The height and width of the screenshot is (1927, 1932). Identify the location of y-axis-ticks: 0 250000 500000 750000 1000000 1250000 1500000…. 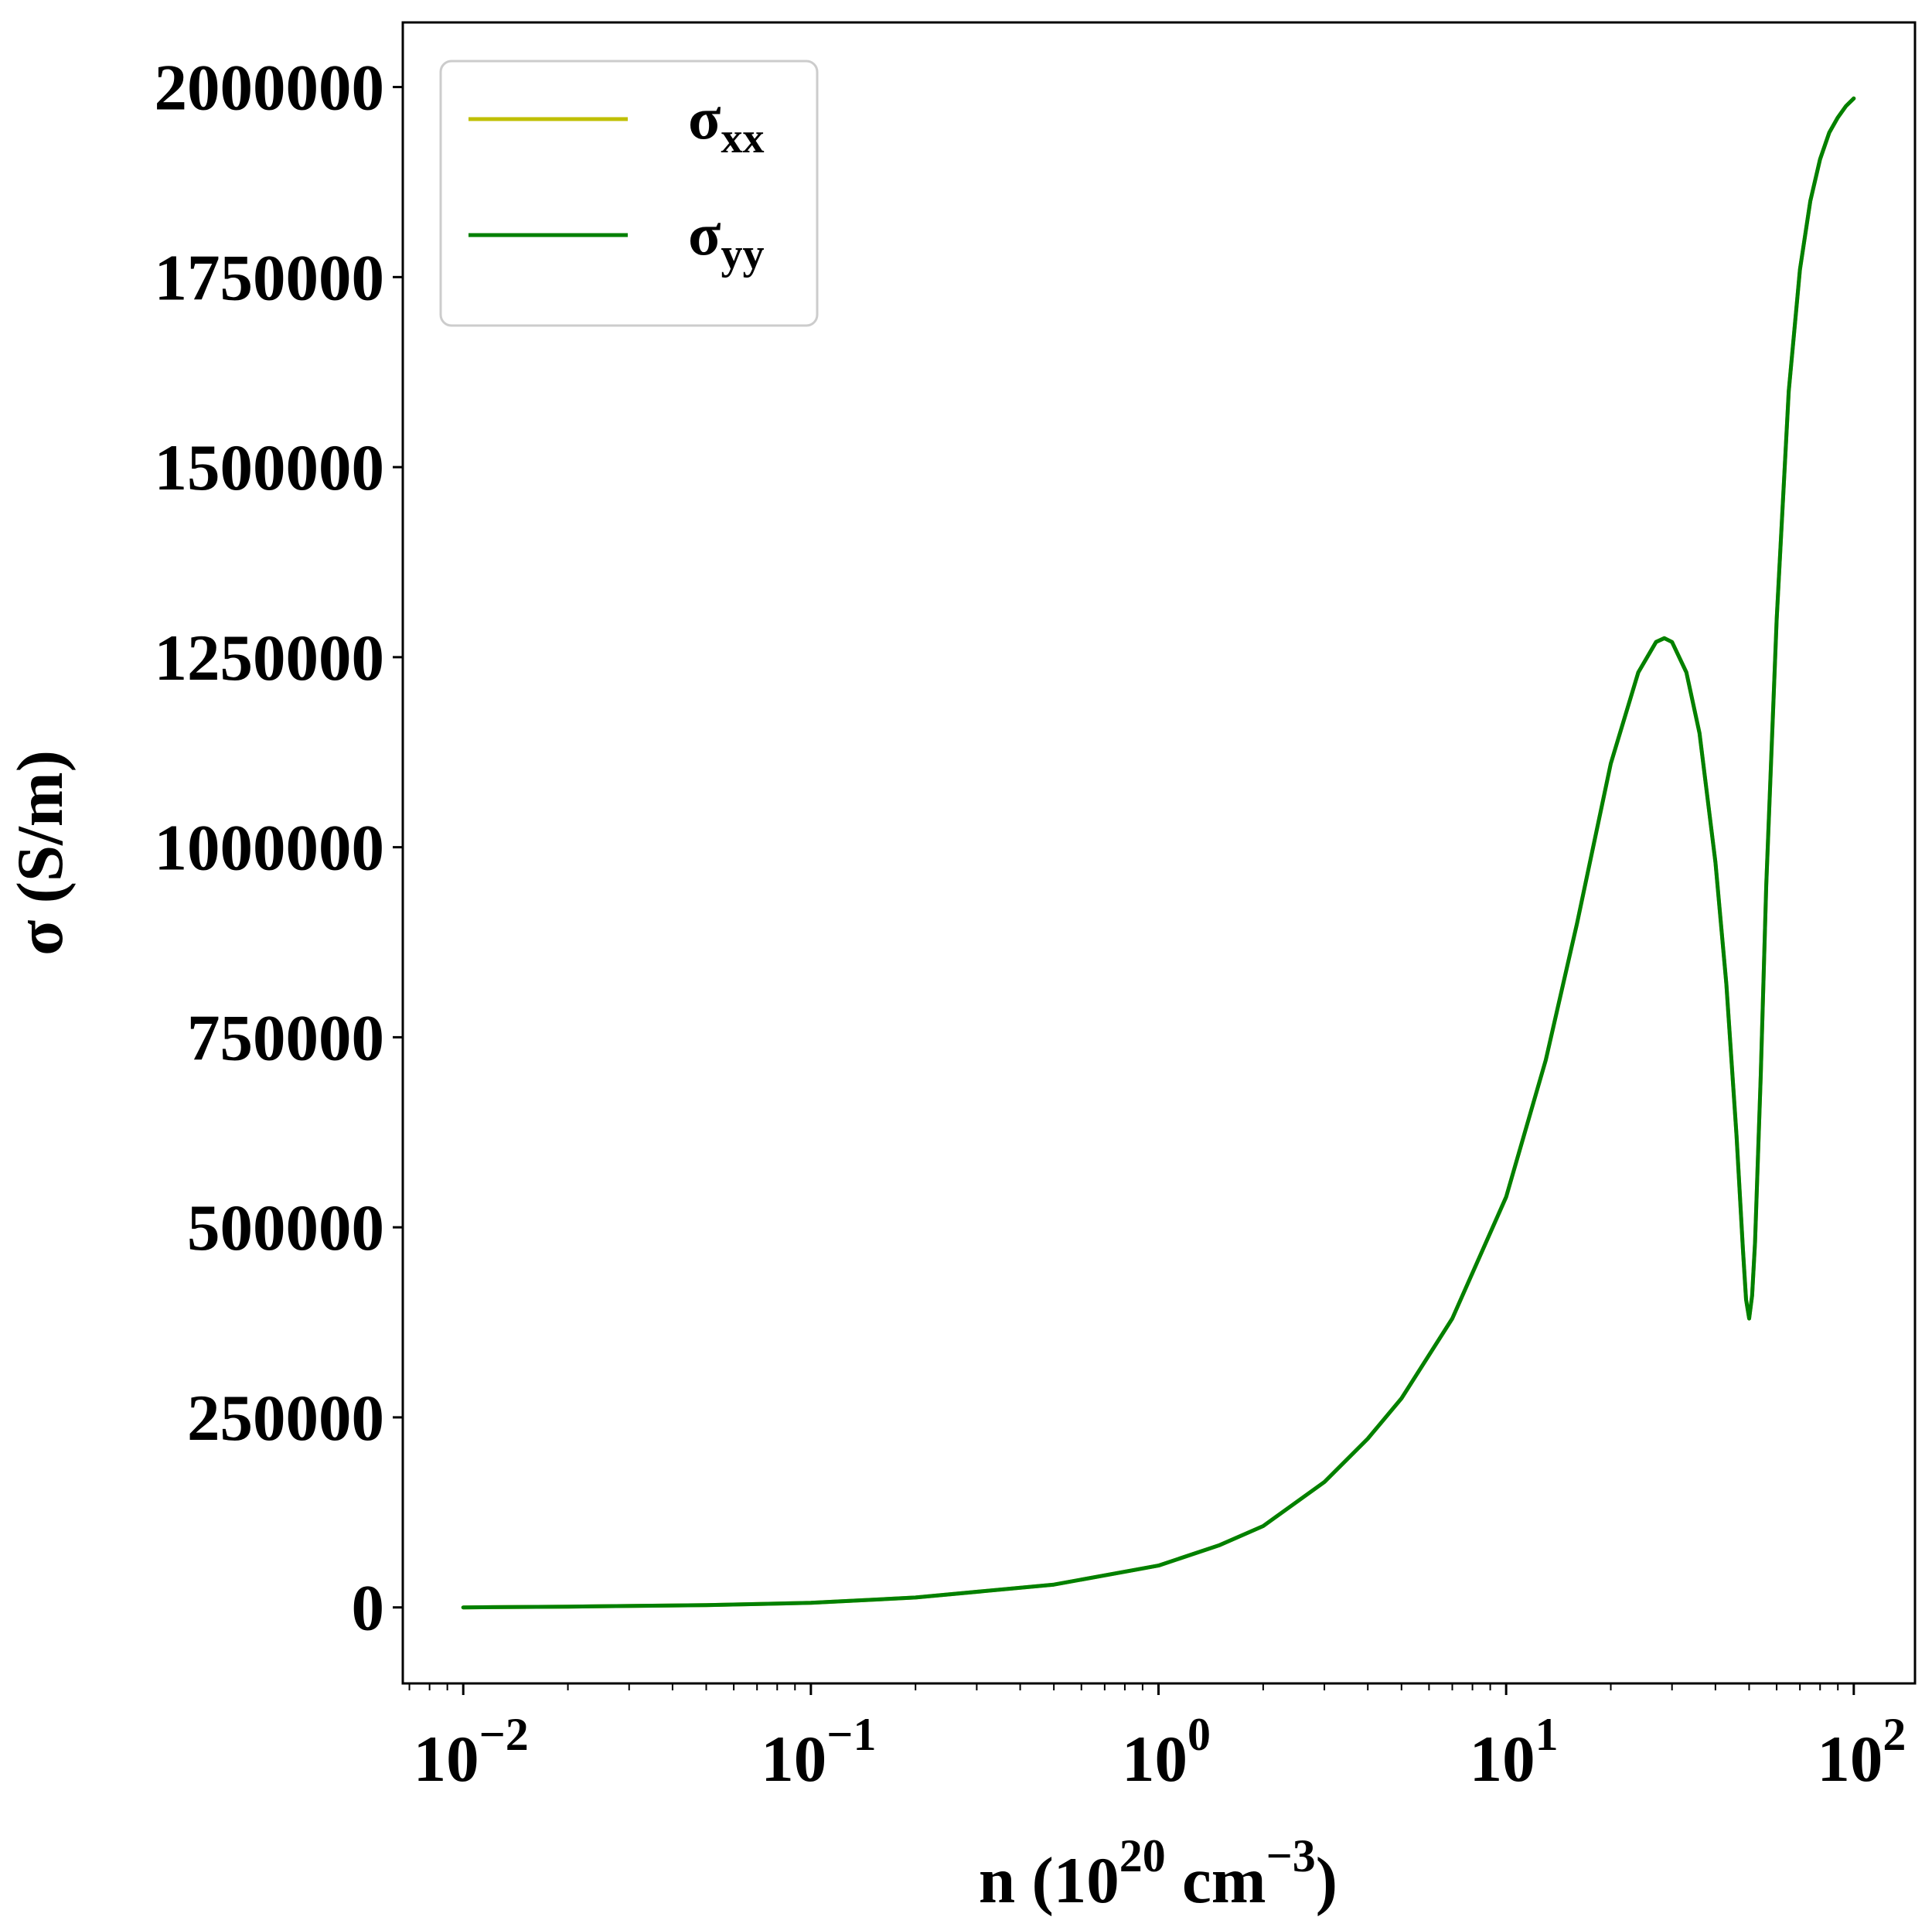
(279, 848).